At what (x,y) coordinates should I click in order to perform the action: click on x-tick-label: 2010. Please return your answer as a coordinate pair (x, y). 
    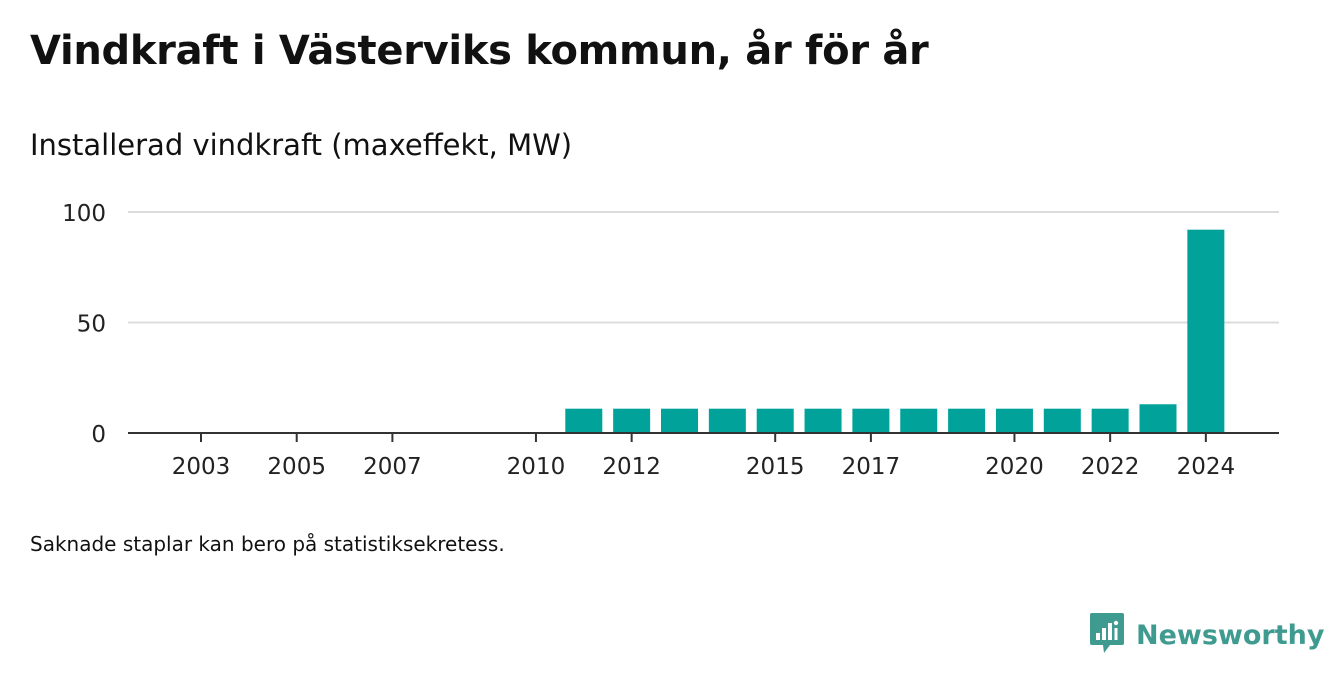
    Looking at the image, I should click on (536, 467).